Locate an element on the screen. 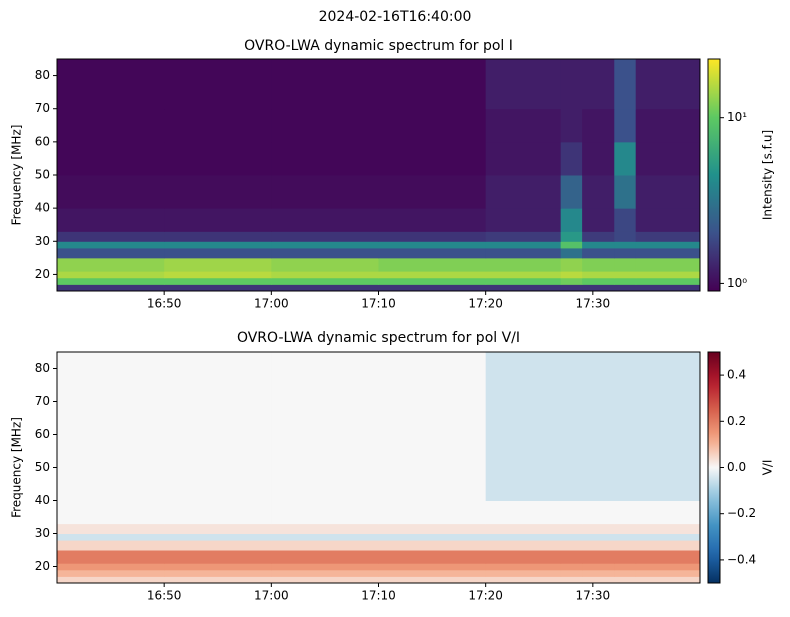 The height and width of the screenshot is (617, 790). y-tick-label: 30 is located at coordinates (42, 241).